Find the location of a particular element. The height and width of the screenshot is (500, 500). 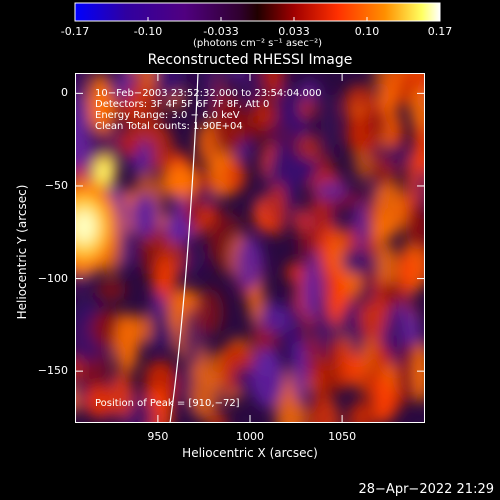

colorbar-gradient is located at coordinates (257, 12).